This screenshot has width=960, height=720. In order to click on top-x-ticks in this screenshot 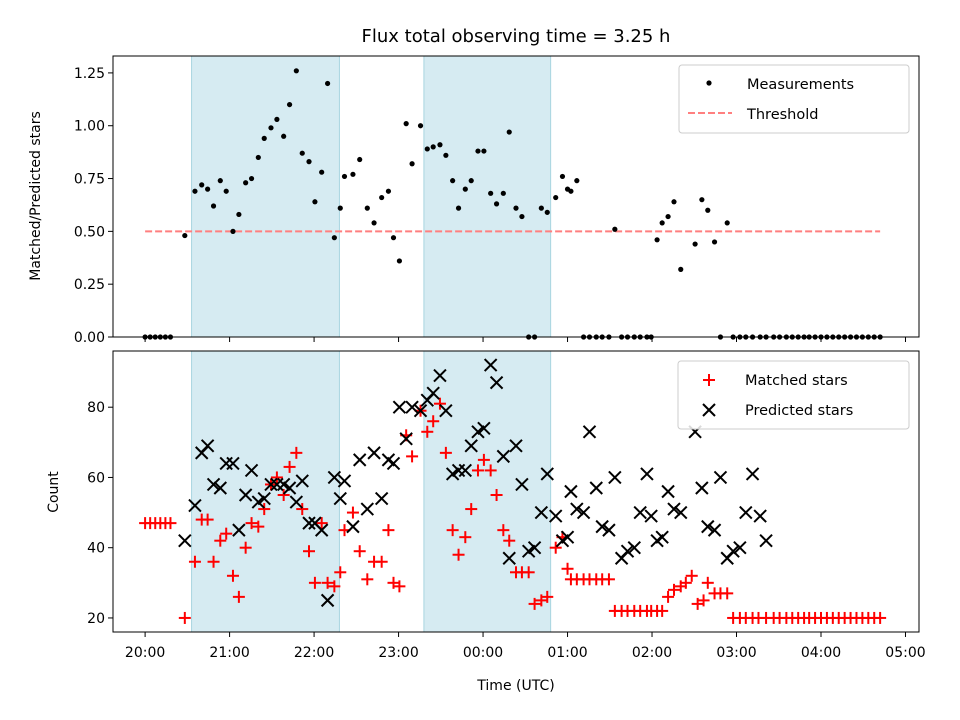, I will do `click(525, 339)`.